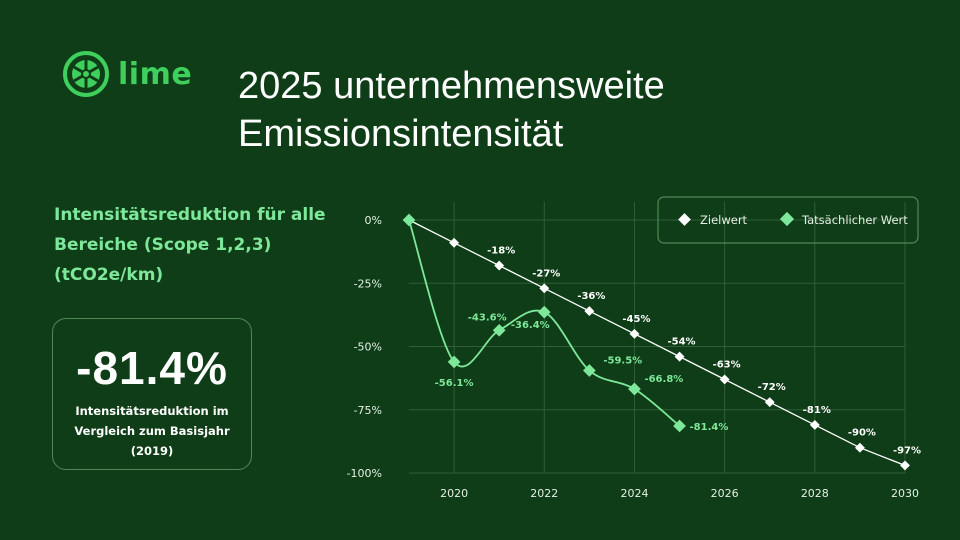 Image resolution: width=960 pixels, height=540 pixels. I want to click on data-label-tatsaechlicher-wert: -36.4%, so click(530, 325).